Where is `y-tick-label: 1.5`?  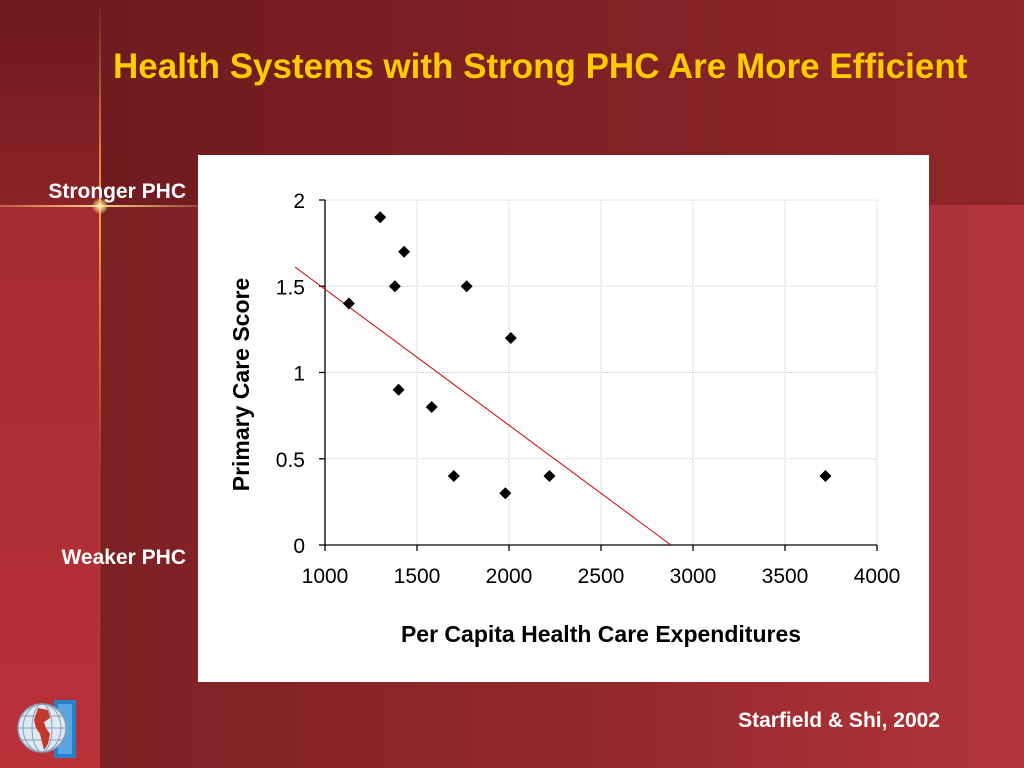
y-tick-label: 1.5 is located at coordinates (290, 287).